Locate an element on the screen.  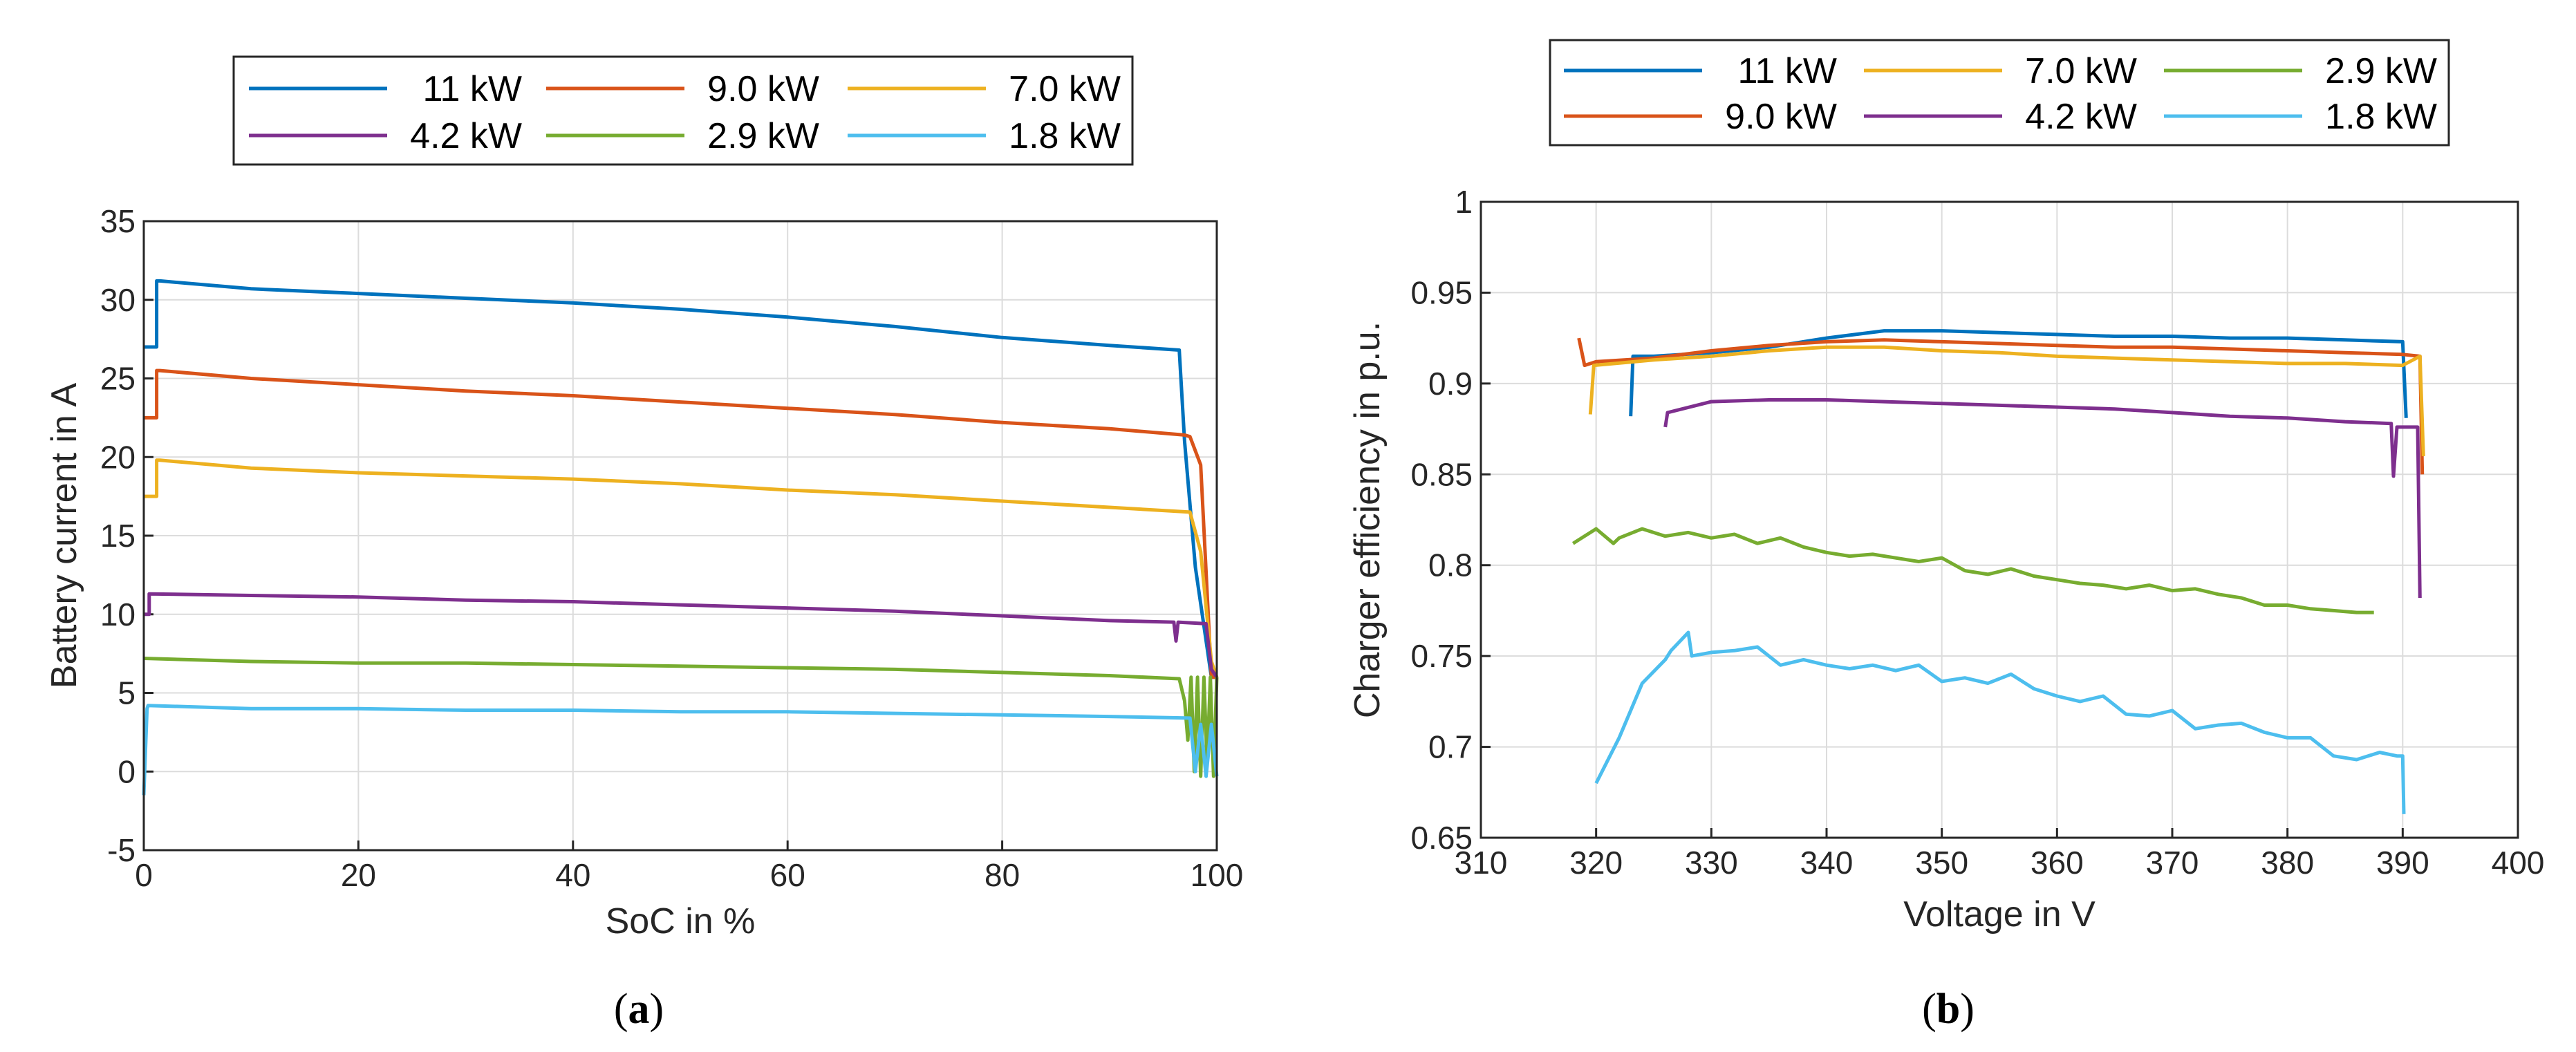
panel-a-y-axis-label: Battery current in A is located at coordinates (64, 536).